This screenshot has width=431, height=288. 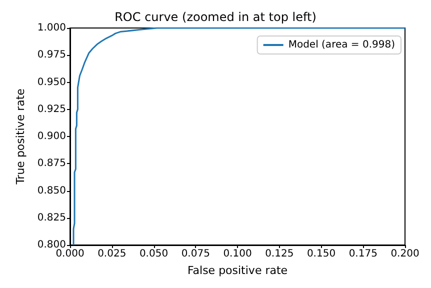 What do you see at coordinates (51, 190) in the screenshot?
I see `y-tick-label: 0.850` at bounding box center [51, 190].